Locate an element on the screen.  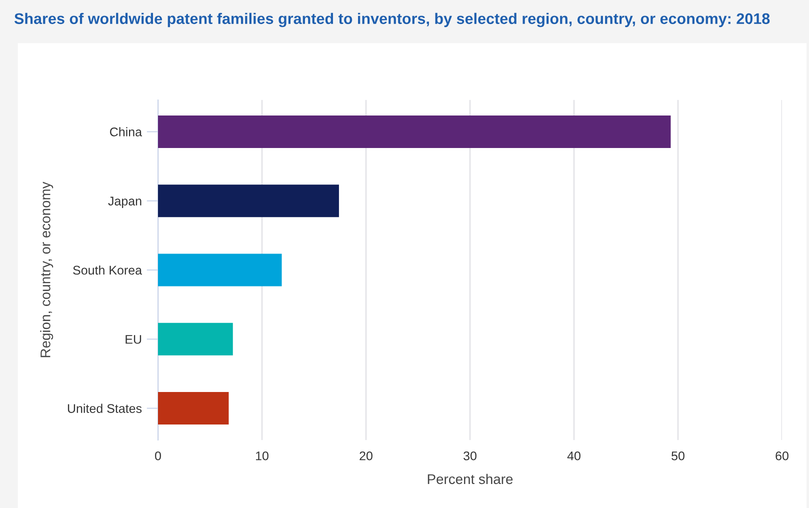
x-tick-label: 10 is located at coordinates (262, 455).